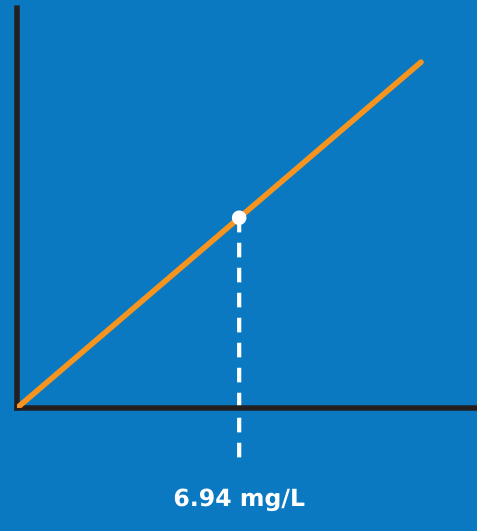  Describe the element at coordinates (239, 500) in the screenshot. I see `annotation: 6.94 mg/L` at that location.